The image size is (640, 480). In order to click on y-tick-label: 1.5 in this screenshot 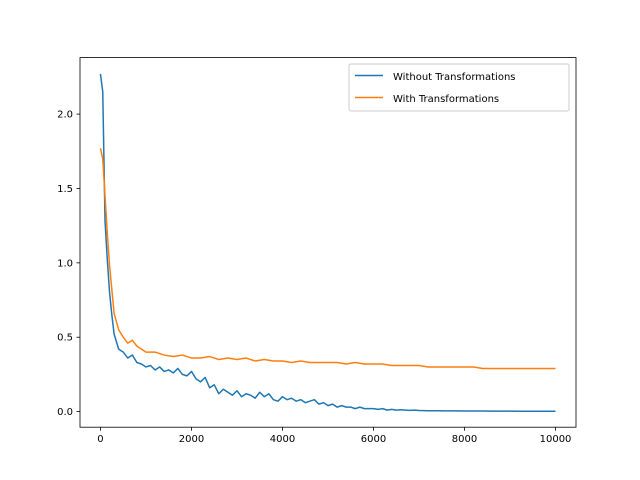, I will do `click(65, 189)`.